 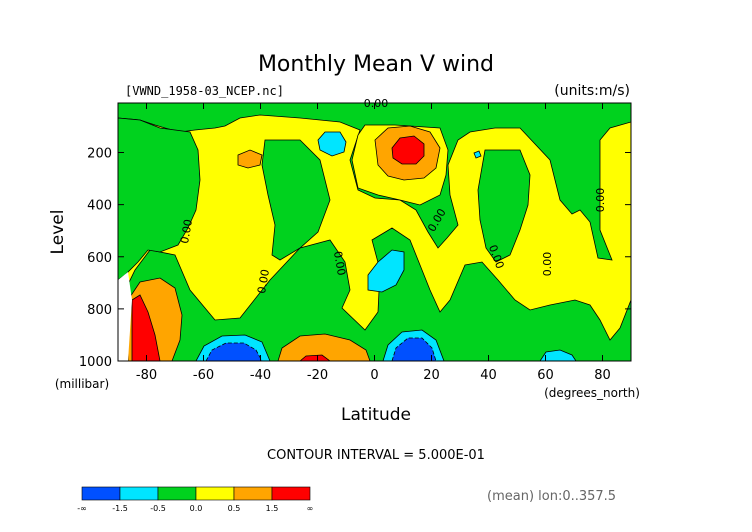 I want to click on field-green-mid-tower, so click(x=296, y=200).